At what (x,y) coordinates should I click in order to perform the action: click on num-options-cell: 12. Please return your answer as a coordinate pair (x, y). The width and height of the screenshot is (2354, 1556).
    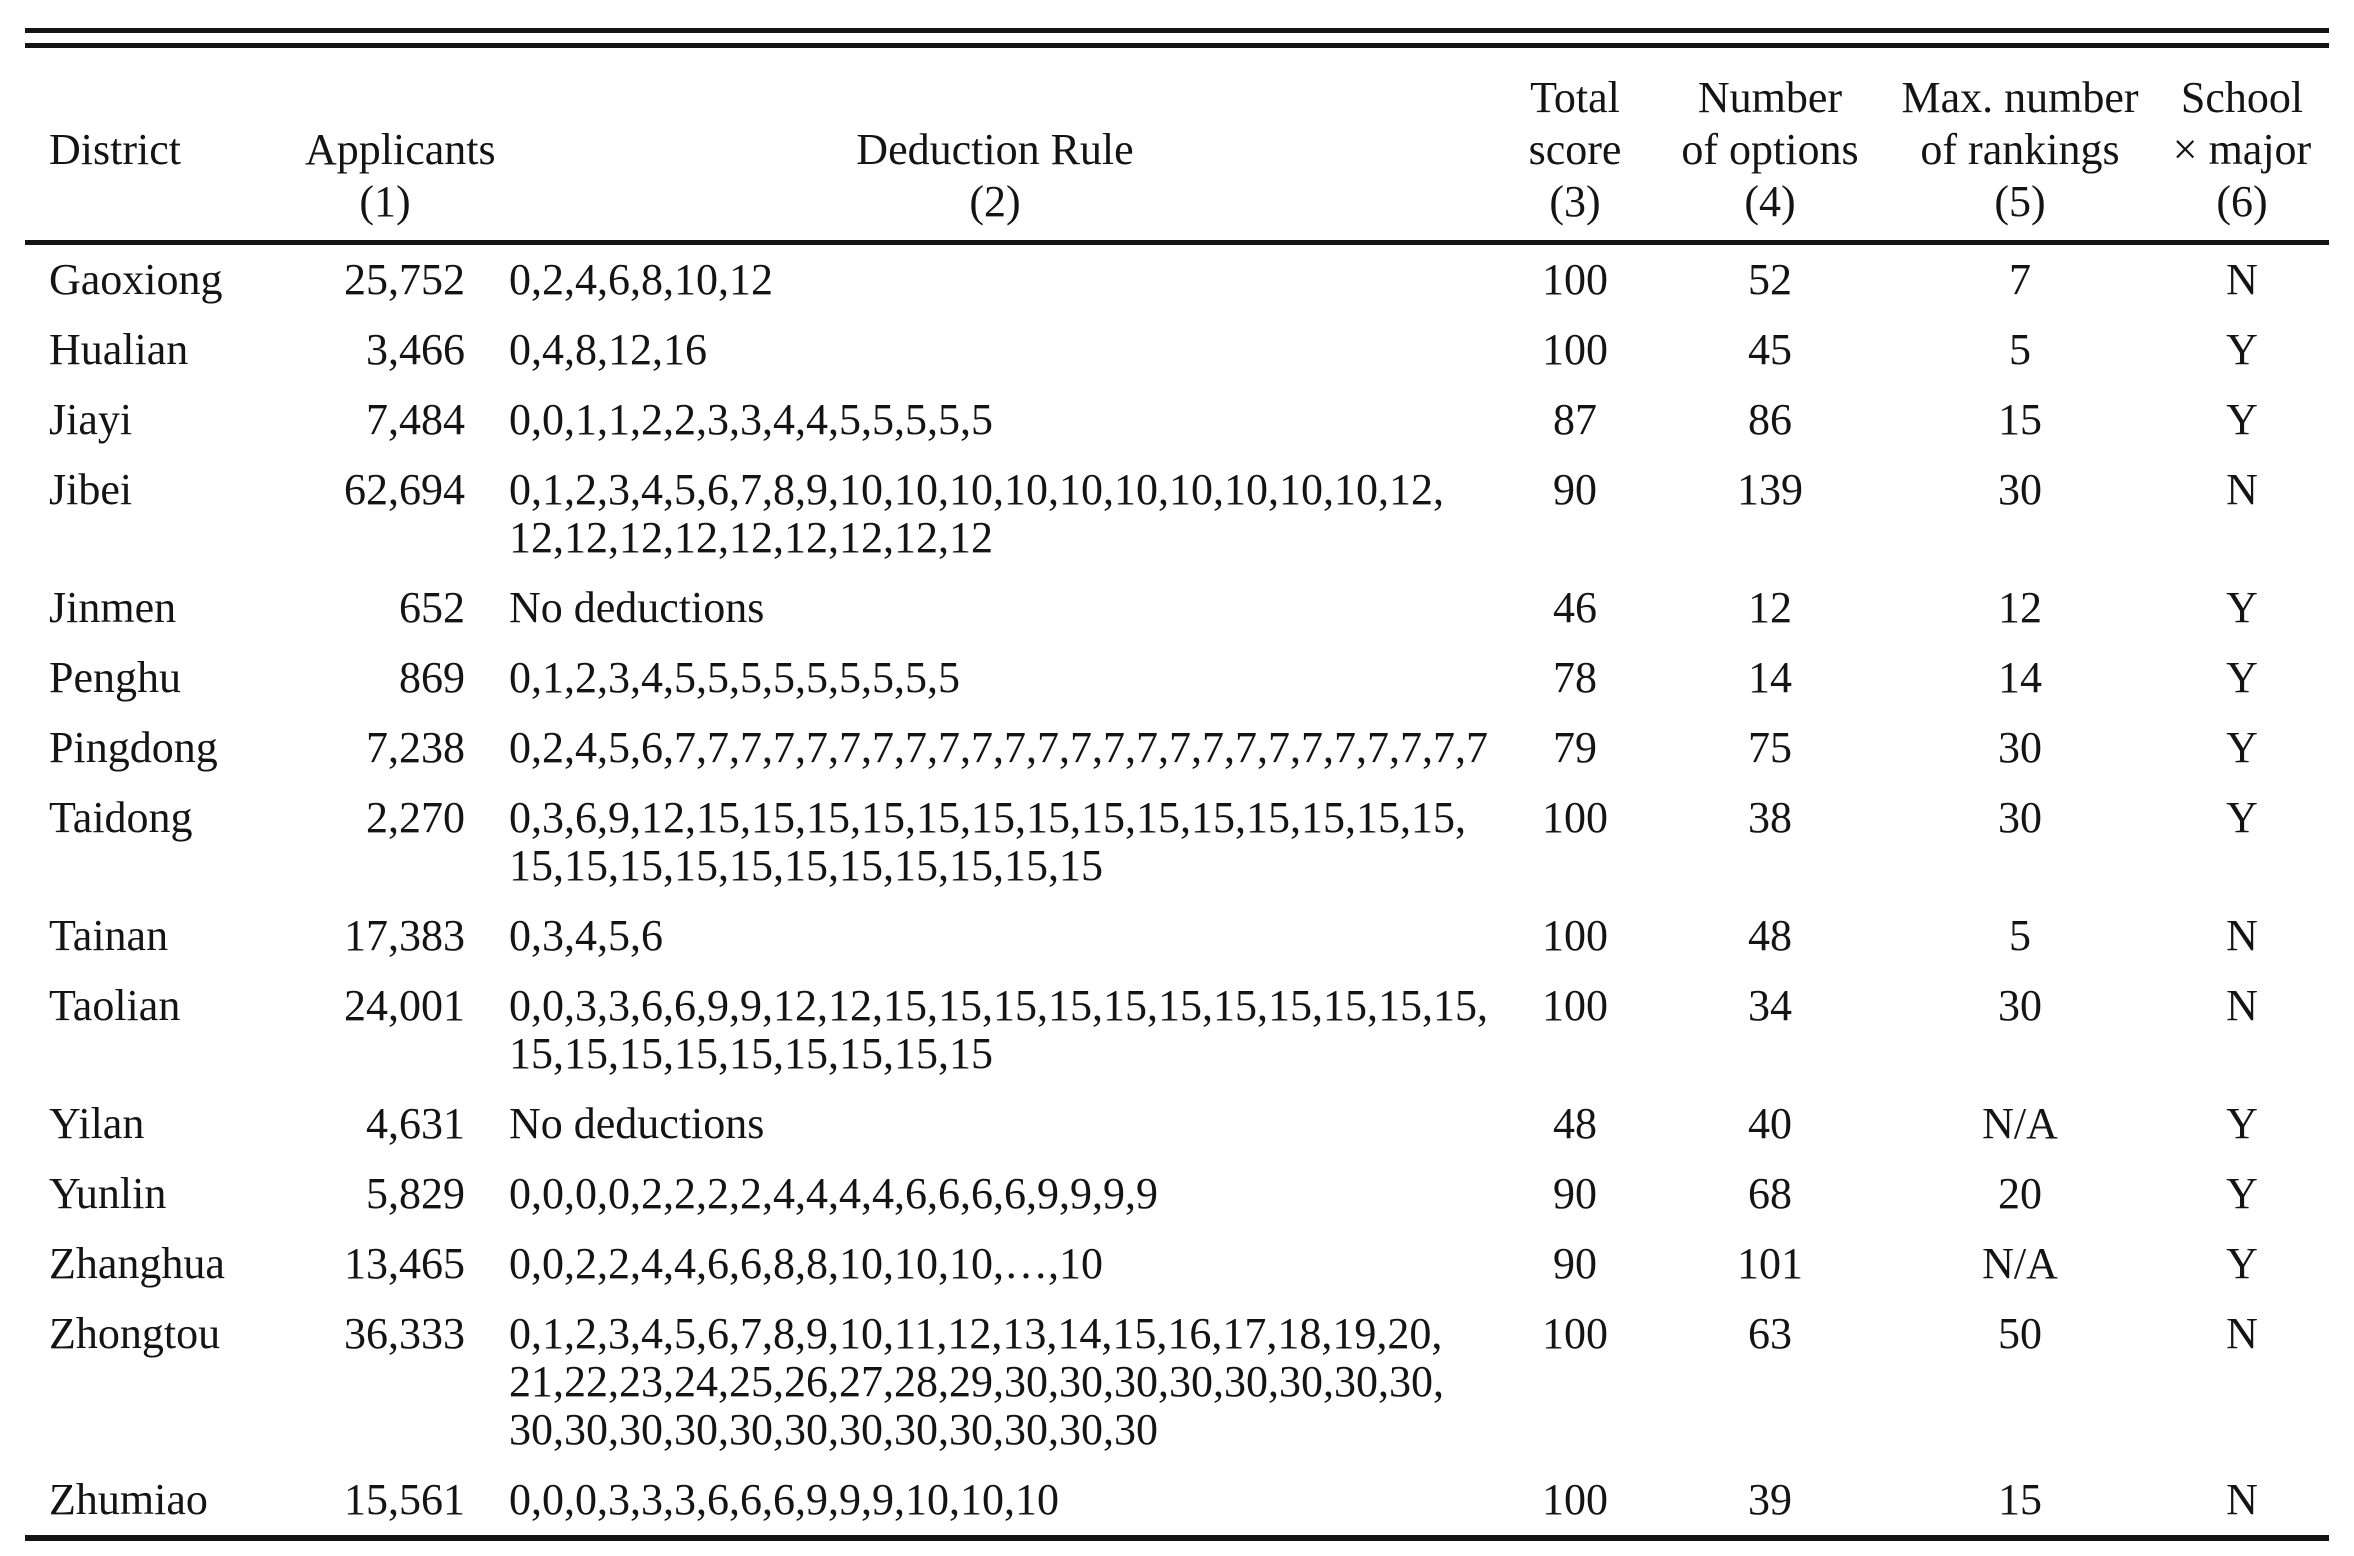
    Looking at the image, I should click on (1770, 607).